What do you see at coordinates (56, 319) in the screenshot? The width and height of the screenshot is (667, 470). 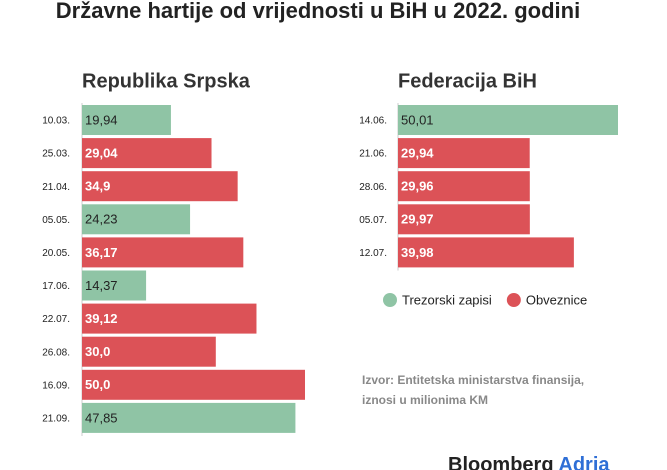 I see `category-label: 22.07.` at bounding box center [56, 319].